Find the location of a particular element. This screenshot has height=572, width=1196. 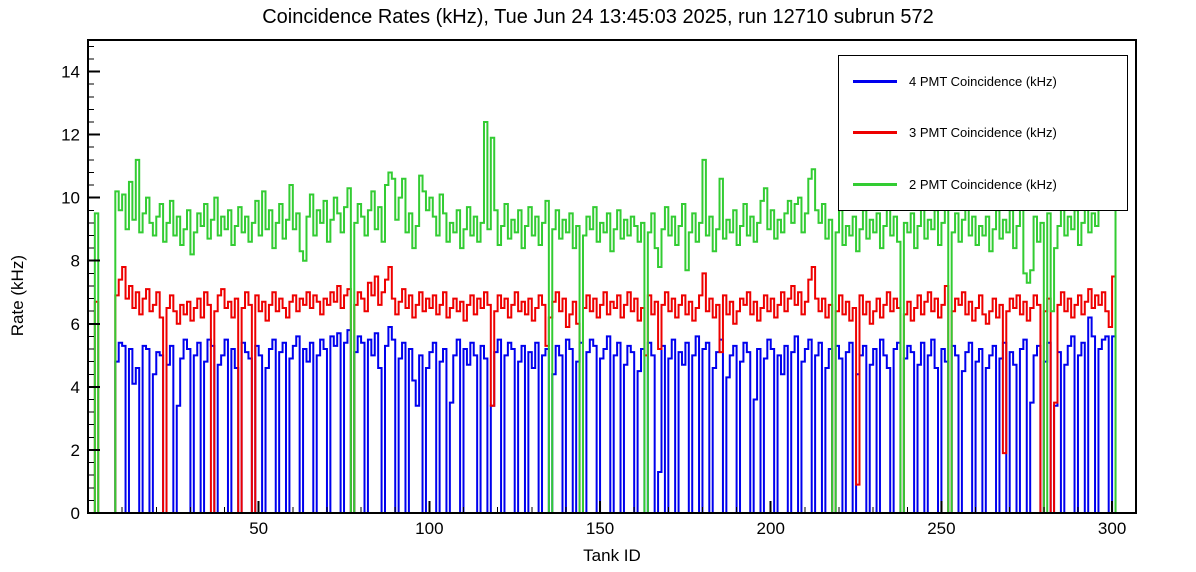

svg-text: 50 is located at coordinates (258, 528).